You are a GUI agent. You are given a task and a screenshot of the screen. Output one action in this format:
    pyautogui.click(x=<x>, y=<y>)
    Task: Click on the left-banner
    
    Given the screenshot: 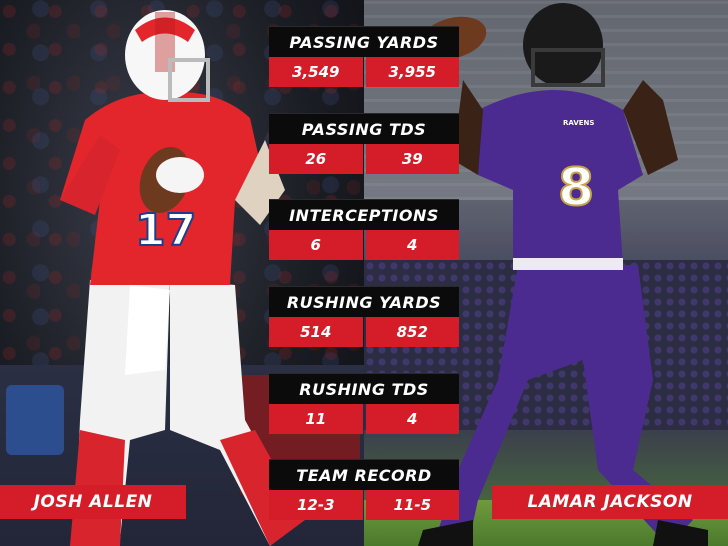 What is the action you would take?
    pyautogui.click(x=35, y=420)
    